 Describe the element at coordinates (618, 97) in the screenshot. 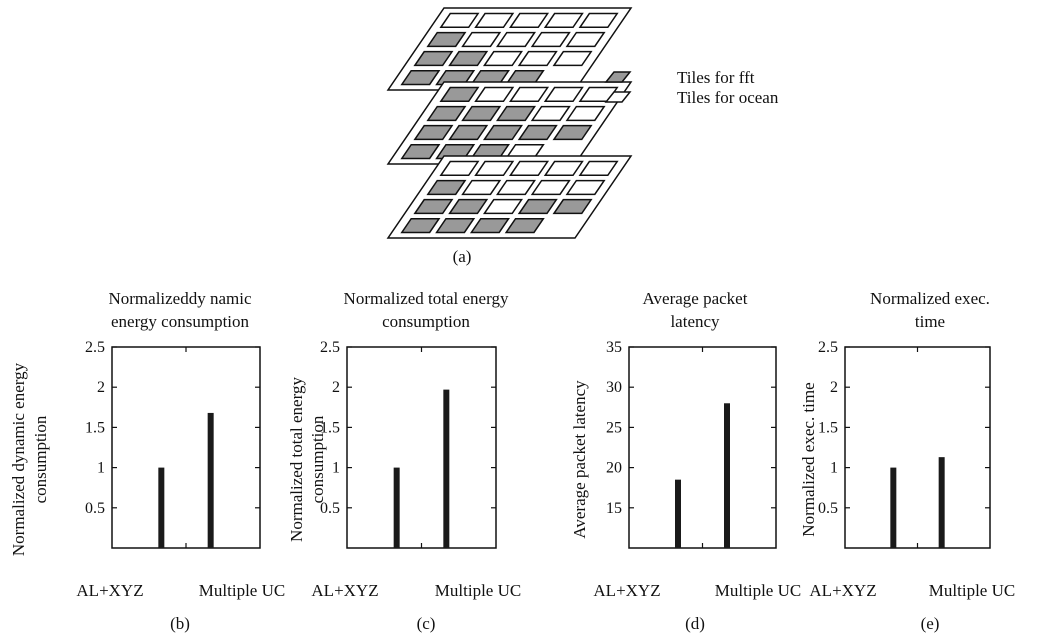

I see `legend-swatch-ocean` at that location.